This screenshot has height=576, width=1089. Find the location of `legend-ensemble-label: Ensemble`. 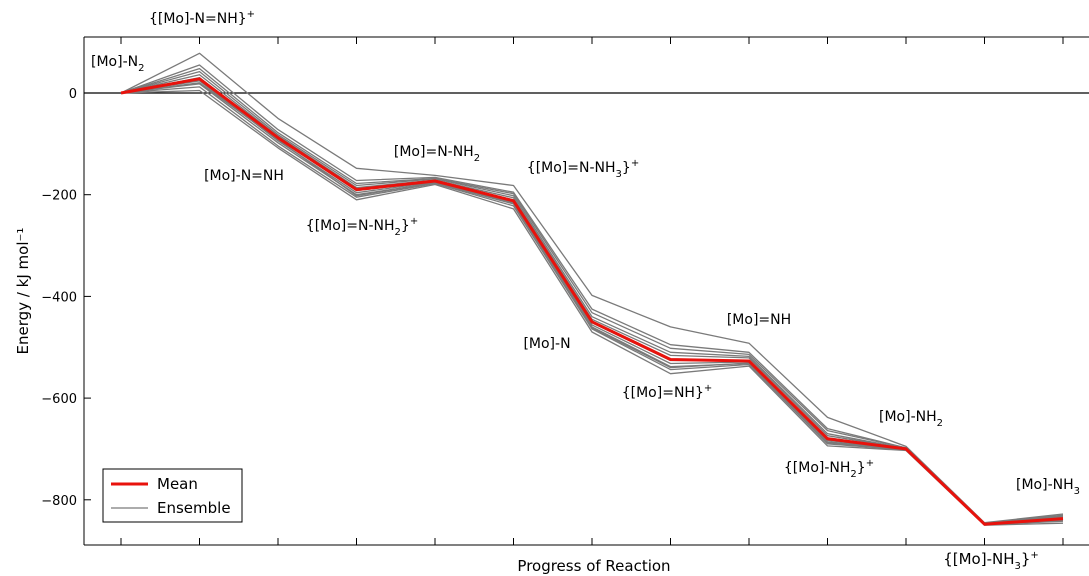

legend-ensemble-label: Ensemble is located at coordinates (194, 508).